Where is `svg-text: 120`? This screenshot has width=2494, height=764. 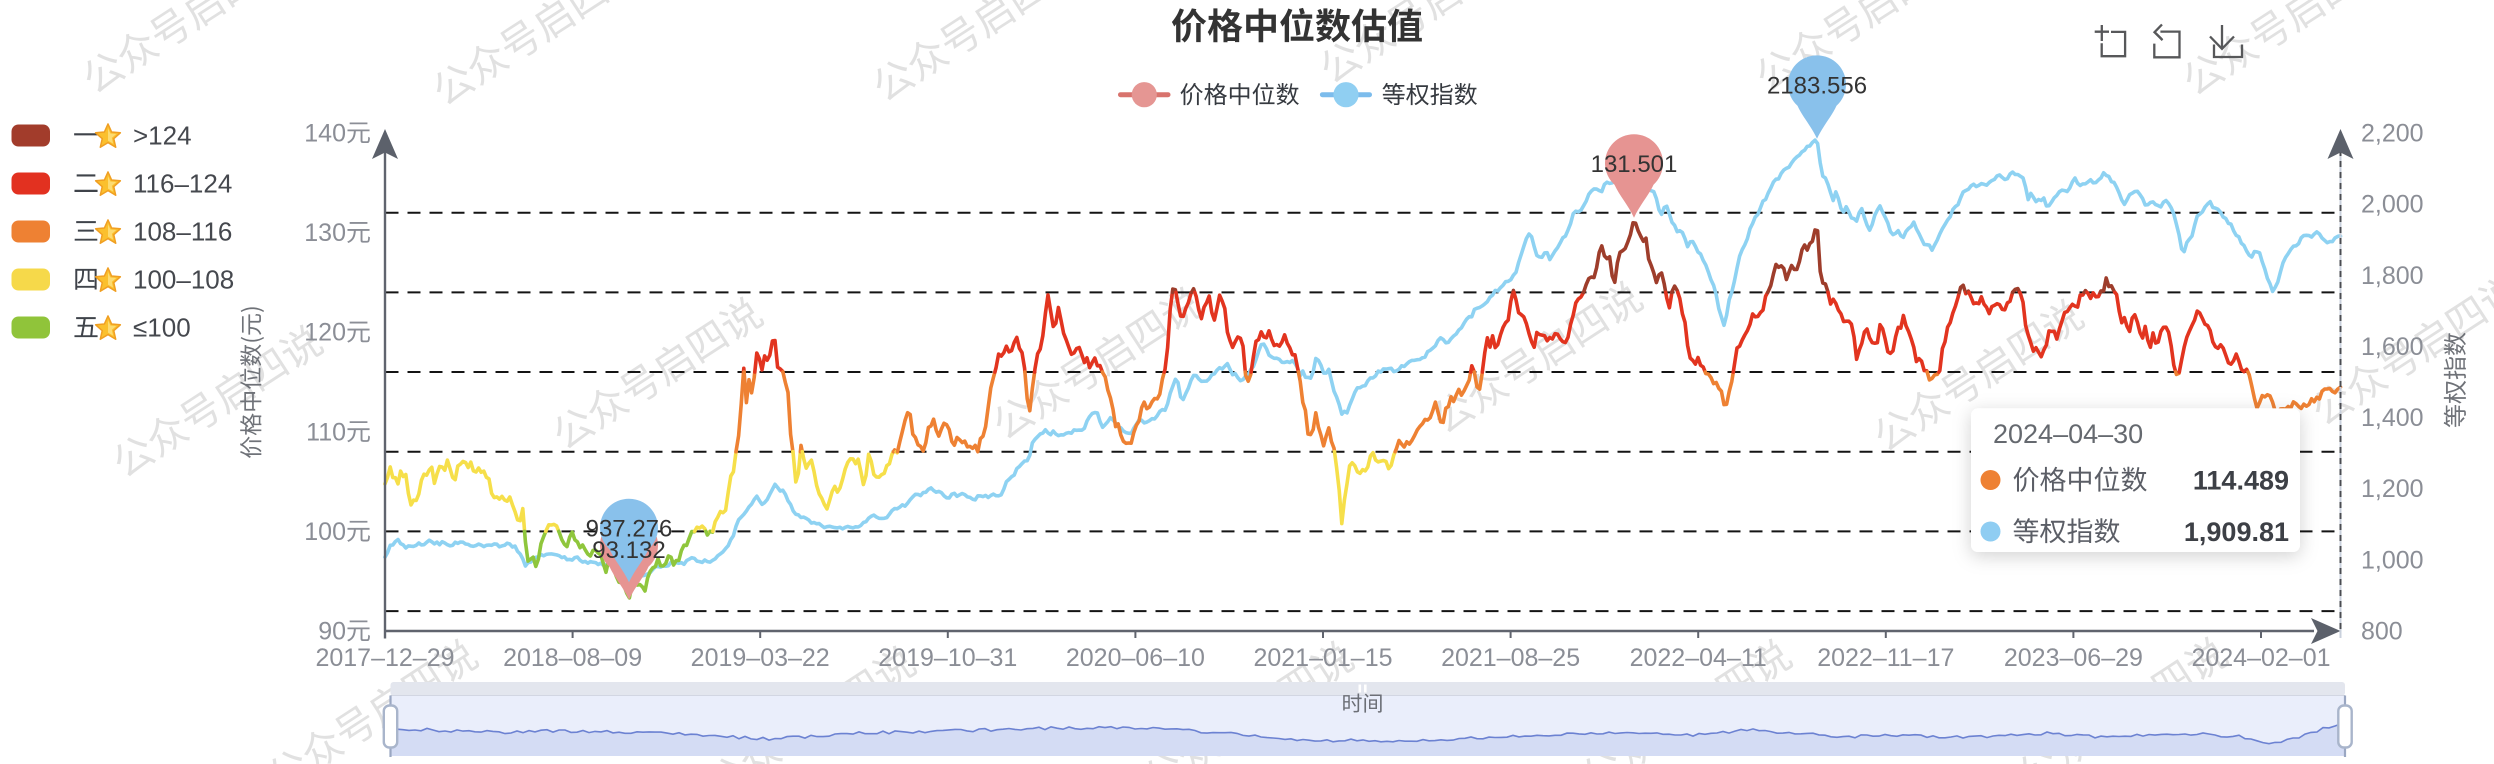
svg-text: 120 is located at coordinates (325, 333).